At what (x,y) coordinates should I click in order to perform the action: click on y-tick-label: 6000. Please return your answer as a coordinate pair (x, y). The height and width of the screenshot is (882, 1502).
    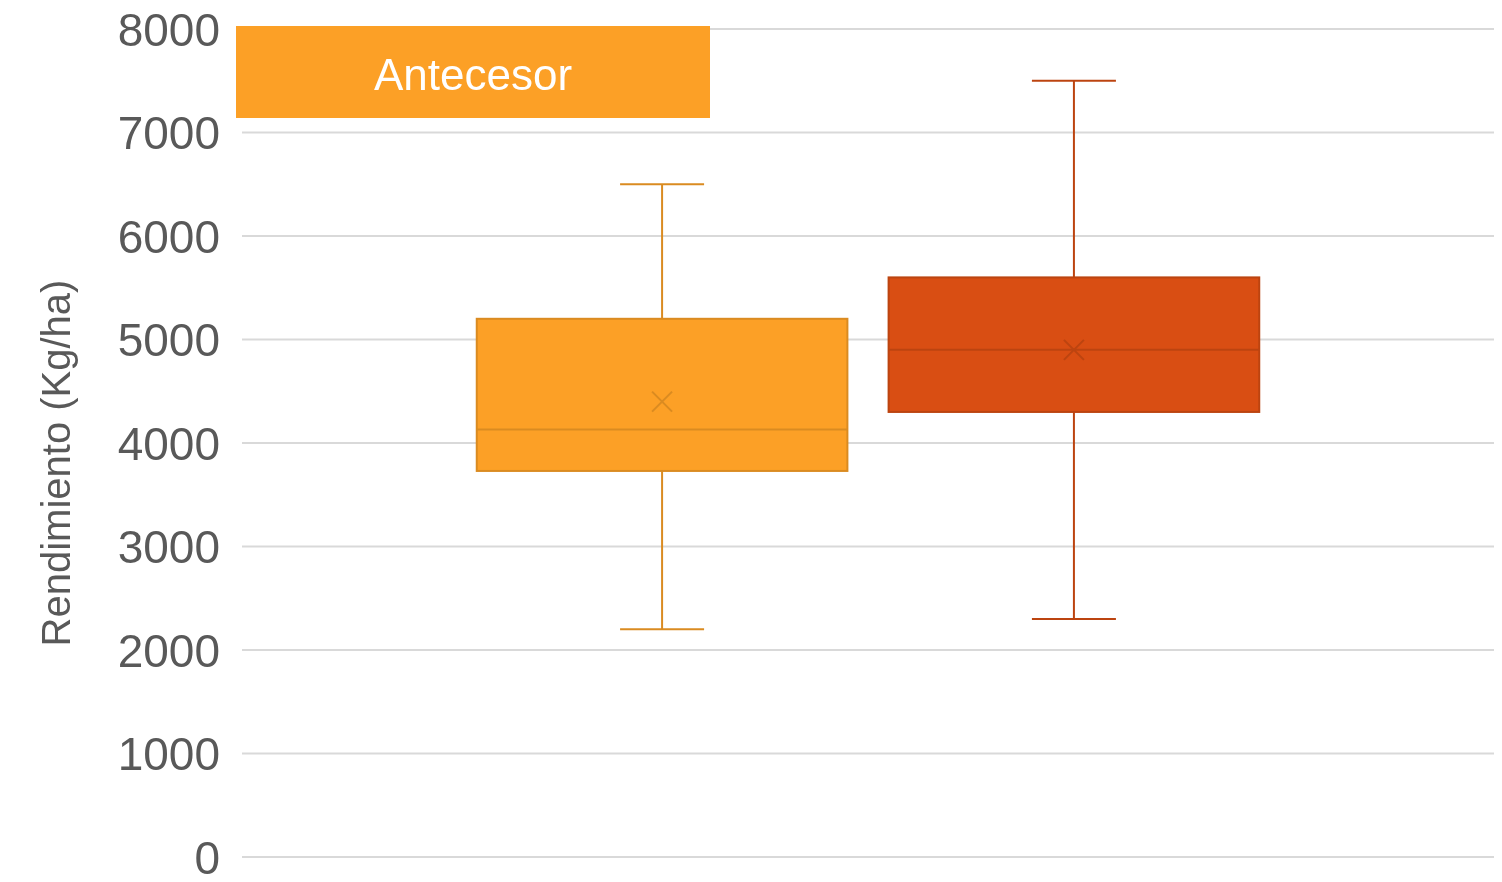
    Looking at the image, I should click on (168, 236).